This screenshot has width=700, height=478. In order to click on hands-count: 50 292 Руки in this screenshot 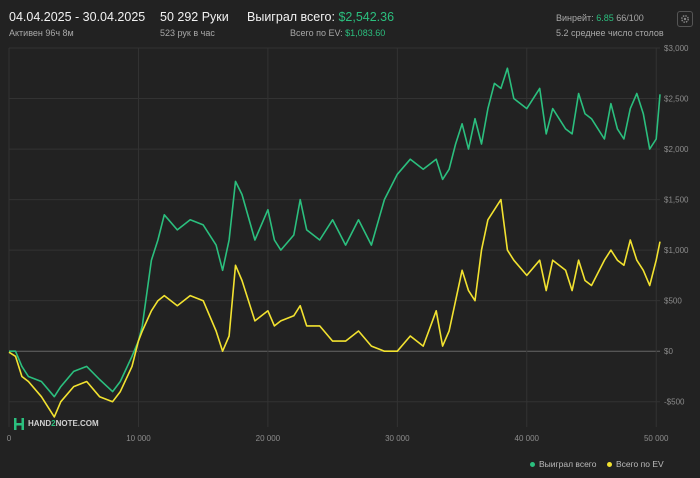, I will do `click(194, 17)`.